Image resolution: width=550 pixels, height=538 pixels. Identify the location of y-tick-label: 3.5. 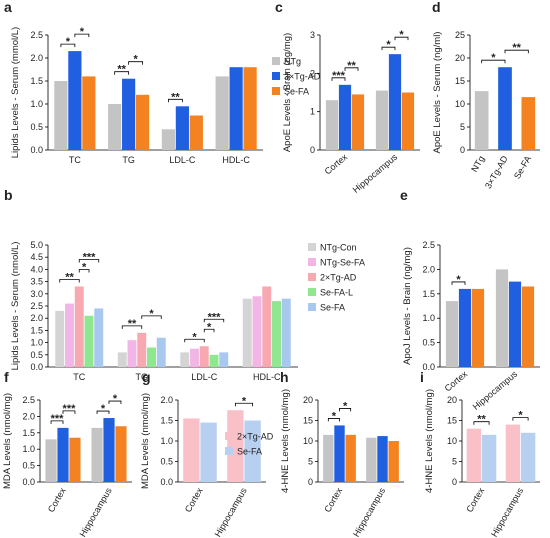
(36, 282).